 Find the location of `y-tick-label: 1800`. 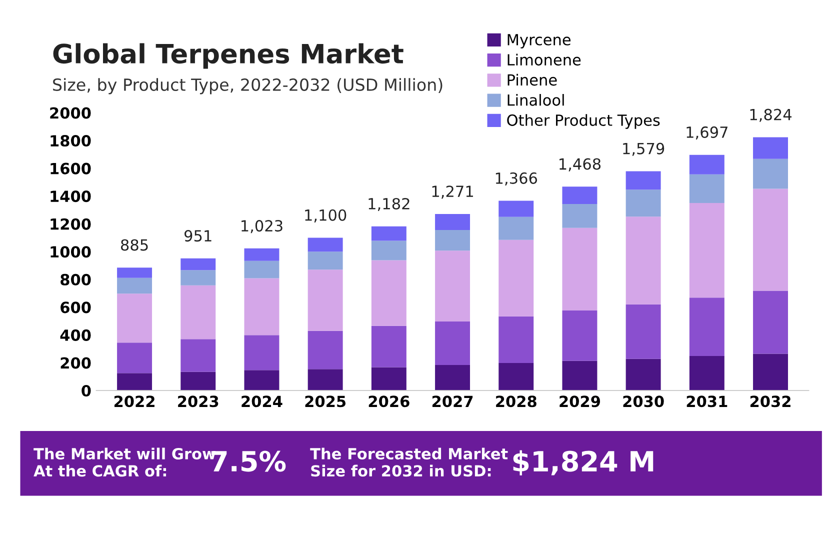

y-tick-label: 1800 is located at coordinates (70, 140).